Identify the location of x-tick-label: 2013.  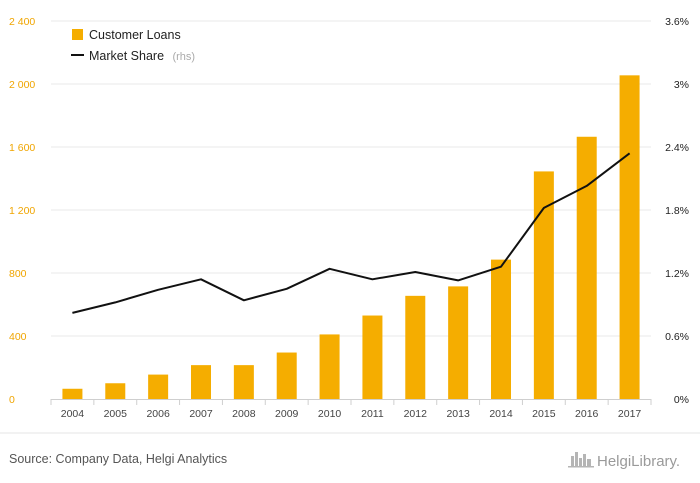
(458, 414).